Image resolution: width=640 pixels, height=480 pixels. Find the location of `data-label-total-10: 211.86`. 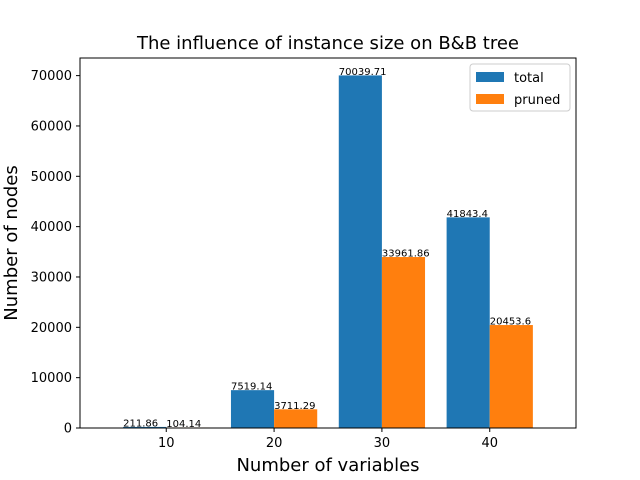

data-label-total-10: 211.86 is located at coordinates (140, 423).